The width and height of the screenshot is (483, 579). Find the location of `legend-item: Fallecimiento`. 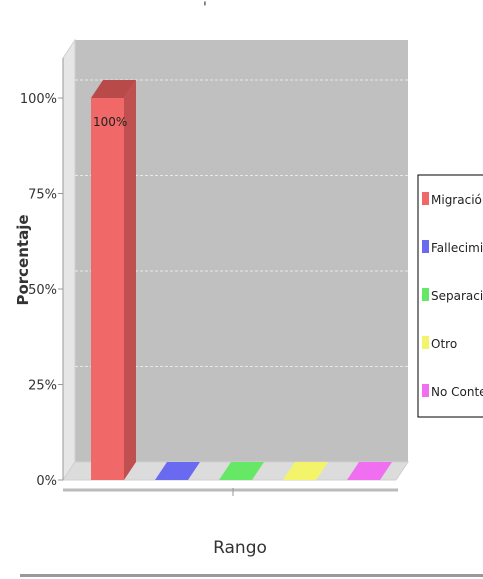

legend-item: Fallecimiento is located at coordinates (452, 247).